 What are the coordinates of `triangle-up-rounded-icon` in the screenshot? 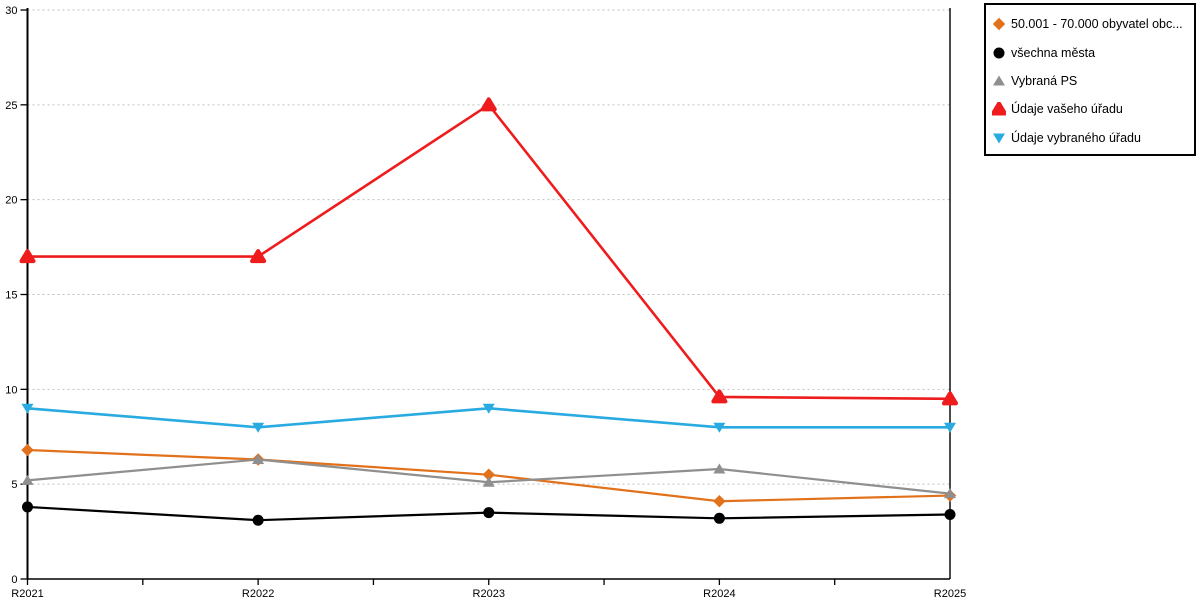 It's located at (999, 109).